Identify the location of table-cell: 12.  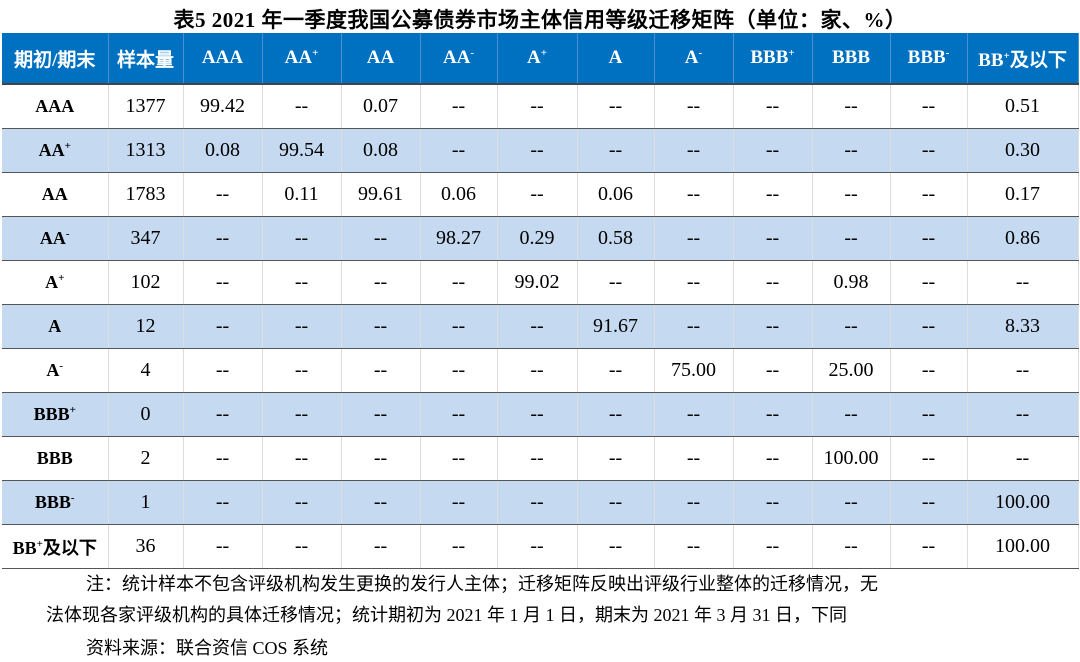
(146, 326).